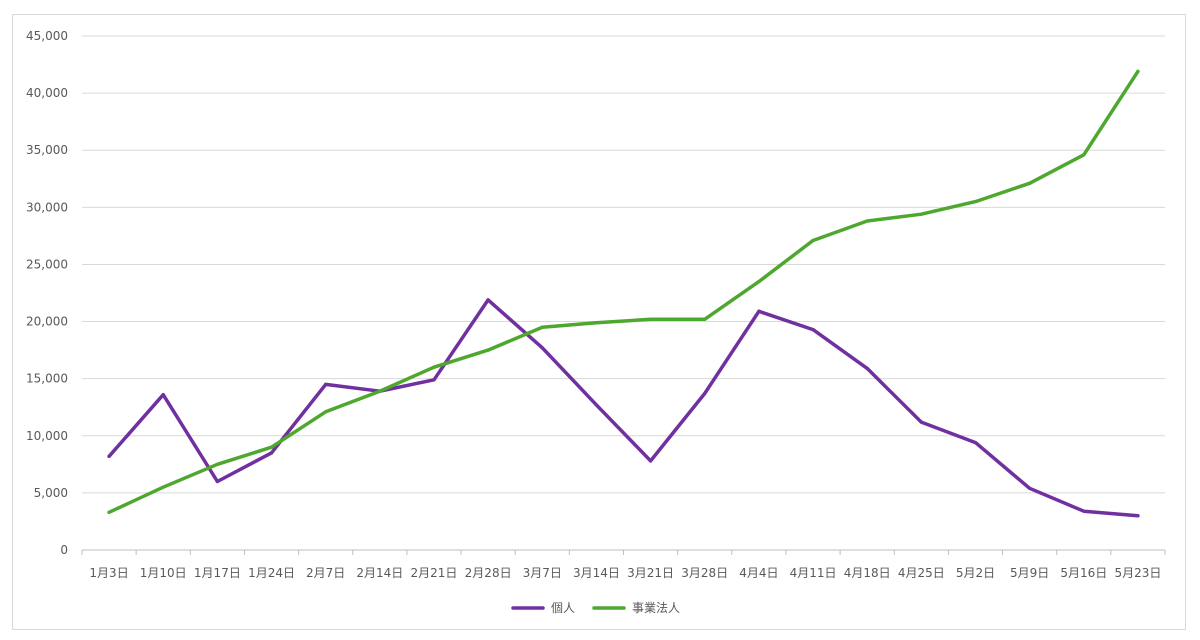 Image resolution: width=1200 pixels, height=640 pixels. What do you see at coordinates (51, 493) in the screenshot?
I see `y-tick-label: 5,000` at bounding box center [51, 493].